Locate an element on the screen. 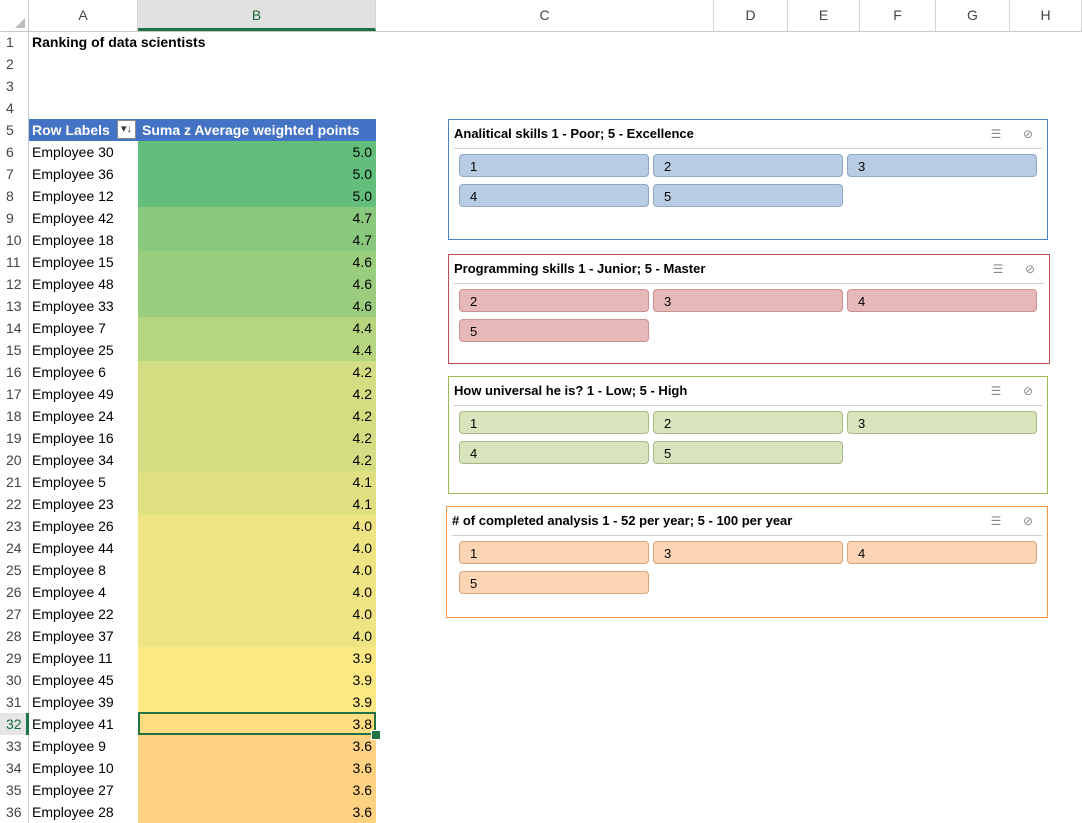 The image size is (1082, 823). pivot-row-label: Employee 6 is located at coordinates (69, 372).